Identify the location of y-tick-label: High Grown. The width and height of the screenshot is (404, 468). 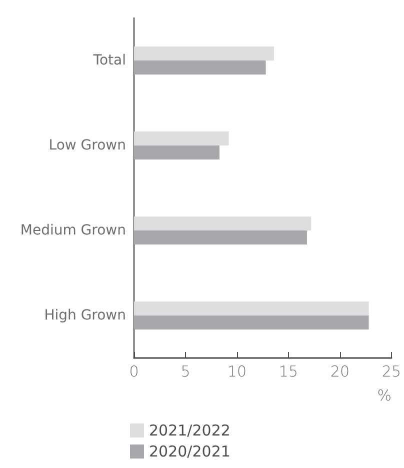
(85, 316).